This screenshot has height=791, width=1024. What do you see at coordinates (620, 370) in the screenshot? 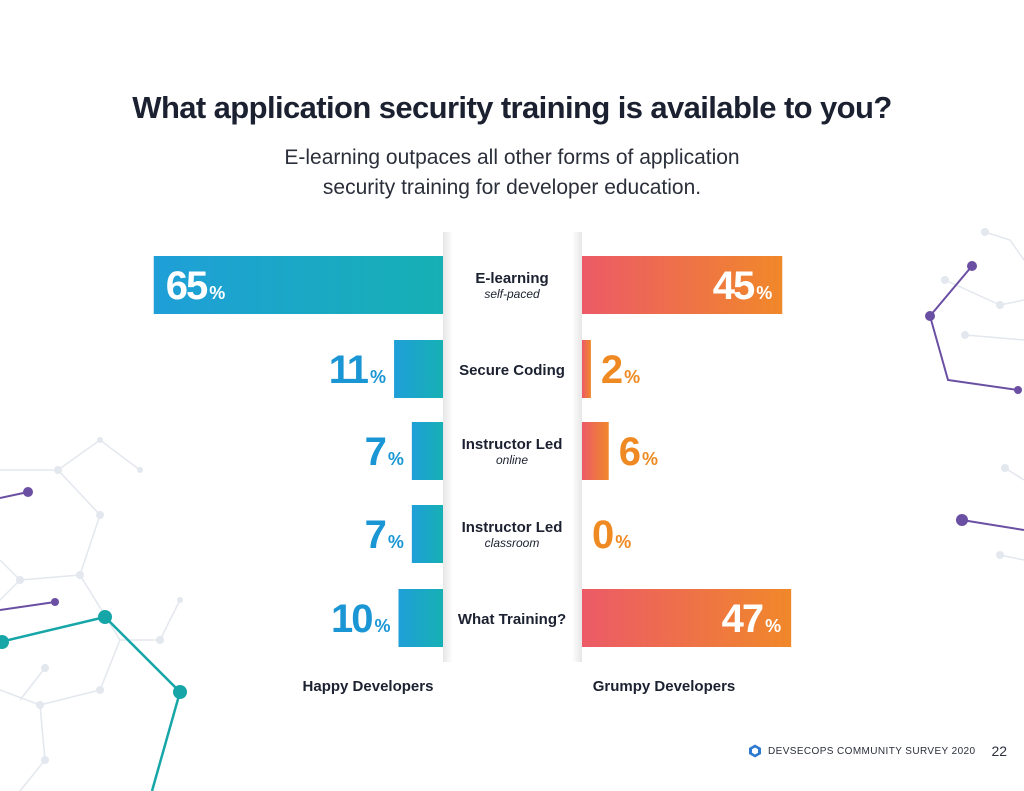
I see `grumpy-value-label: 2%` at bounding box center [620, 370].